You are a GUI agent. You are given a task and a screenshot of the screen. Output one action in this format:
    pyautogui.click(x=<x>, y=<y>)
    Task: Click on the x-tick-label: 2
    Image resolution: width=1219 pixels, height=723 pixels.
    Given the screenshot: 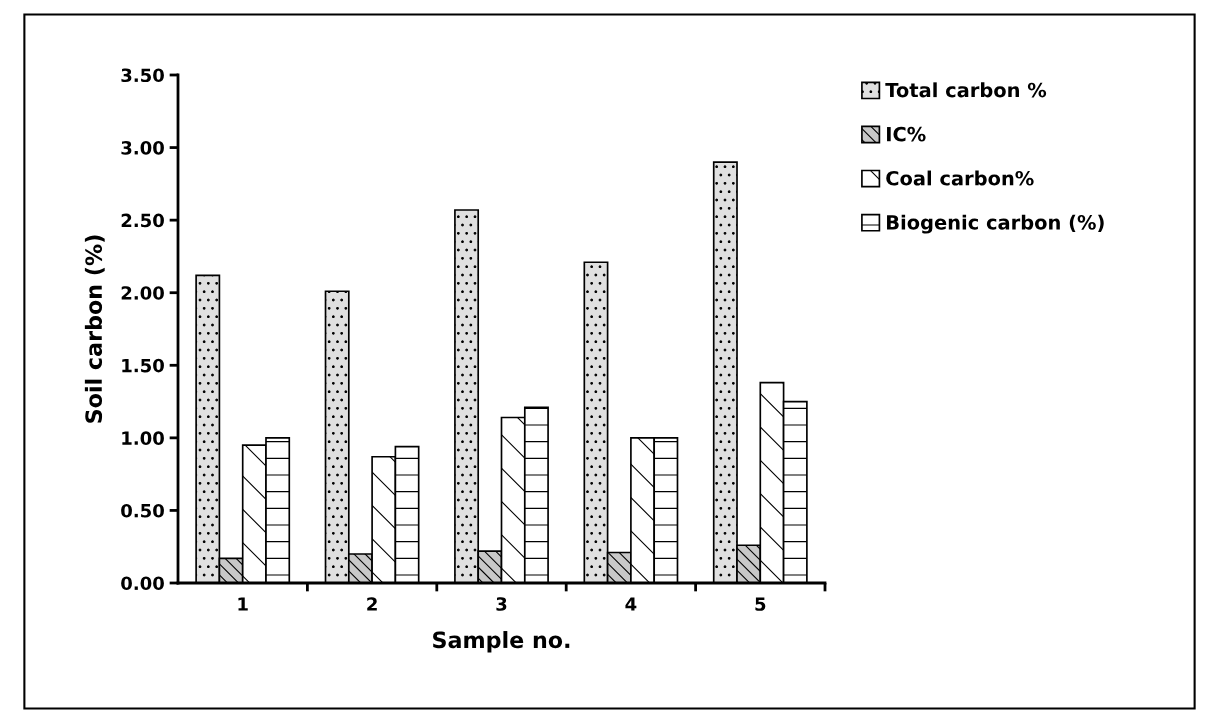 What is the action you would take?
    pyautogui.click(x=372, y=604)
    